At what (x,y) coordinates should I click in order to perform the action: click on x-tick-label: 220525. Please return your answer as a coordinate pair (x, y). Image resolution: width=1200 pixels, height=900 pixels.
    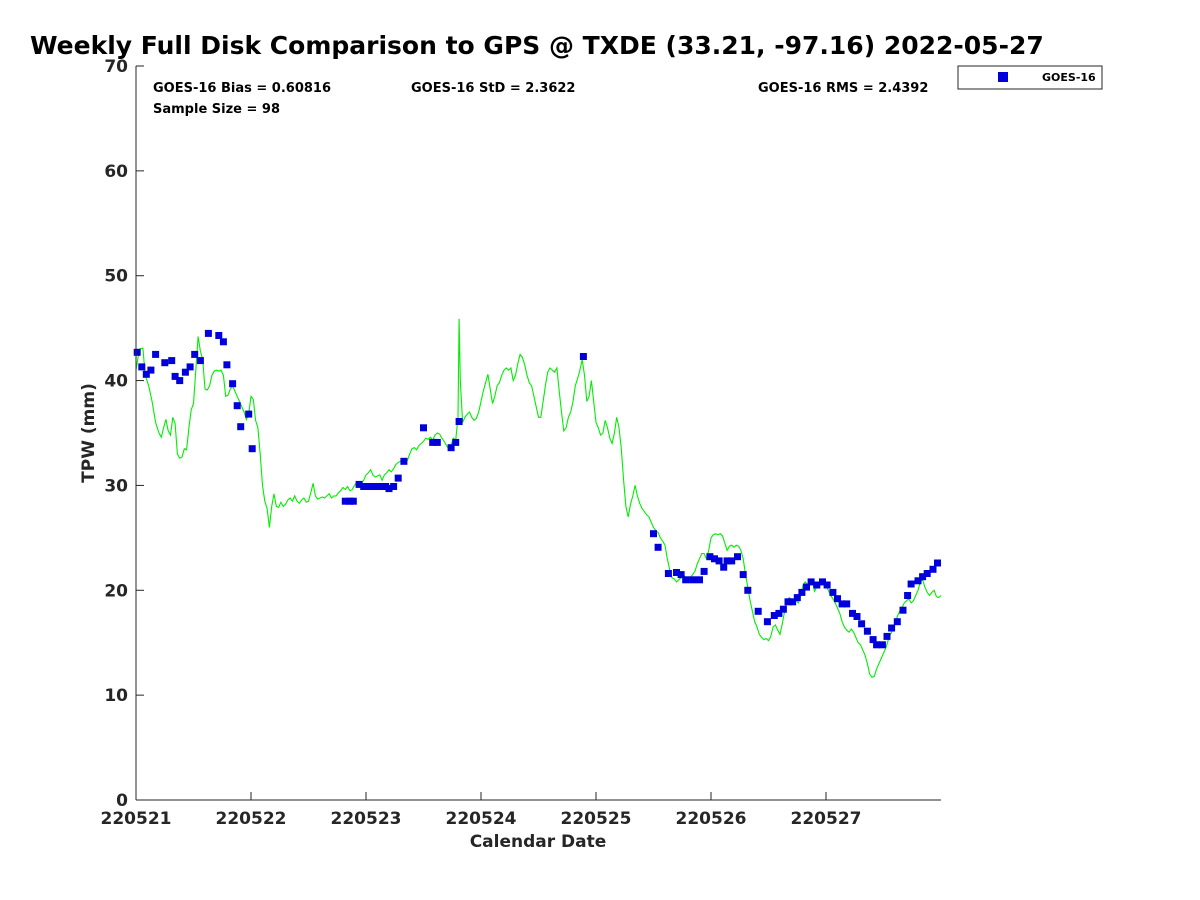
    Looking at the image, I should click on (596, 819).